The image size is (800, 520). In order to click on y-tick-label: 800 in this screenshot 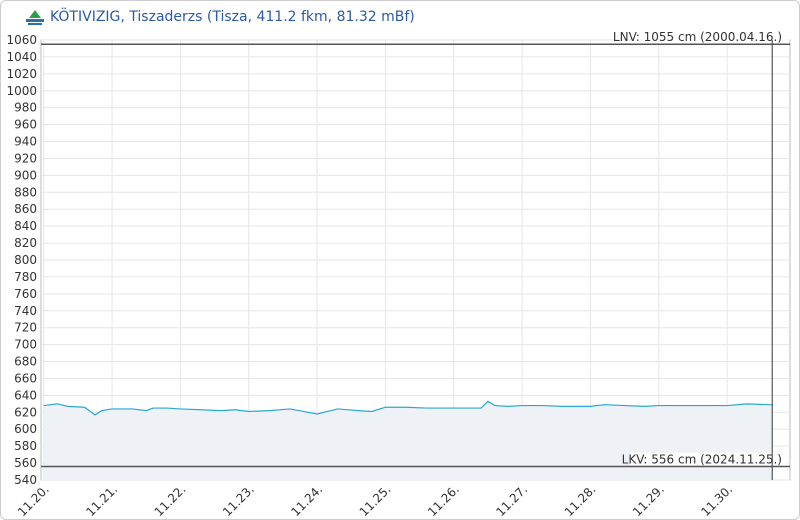, I will do `click(25, 260)`.